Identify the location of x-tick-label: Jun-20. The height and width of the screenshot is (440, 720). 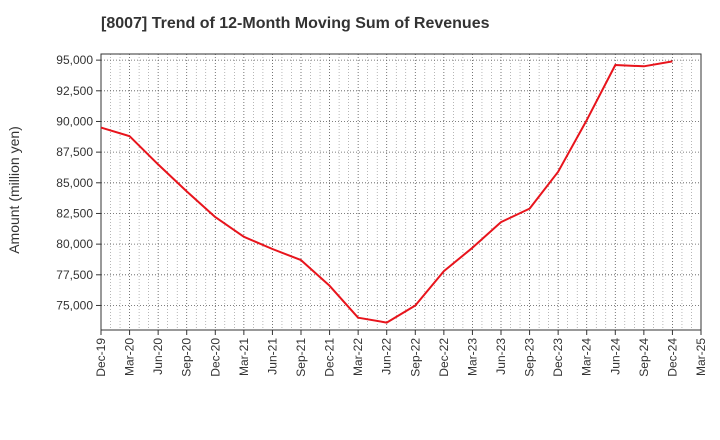
(158, 356).